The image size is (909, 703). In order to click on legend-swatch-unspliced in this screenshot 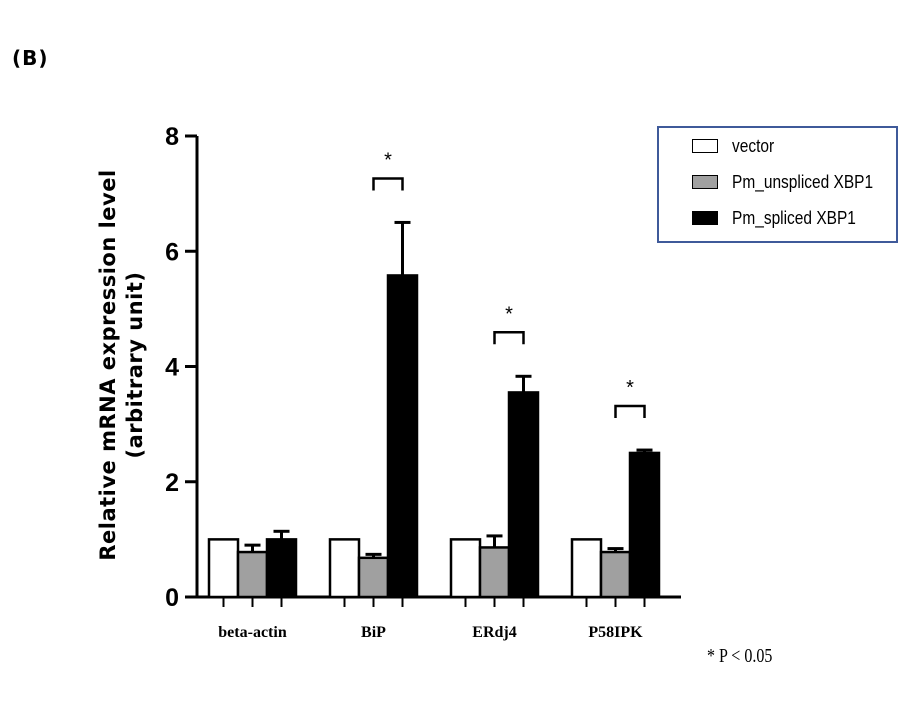, I will do `click(705, 182)`.